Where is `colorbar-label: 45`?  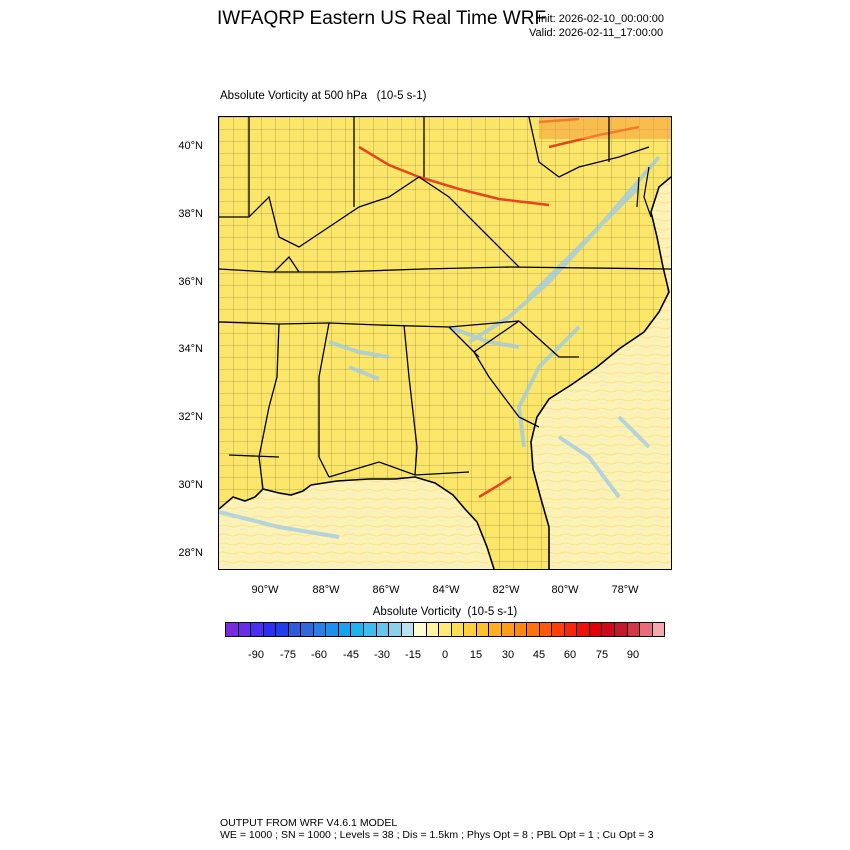
colorbar-label: 45 is located at coordinates (539, 655).